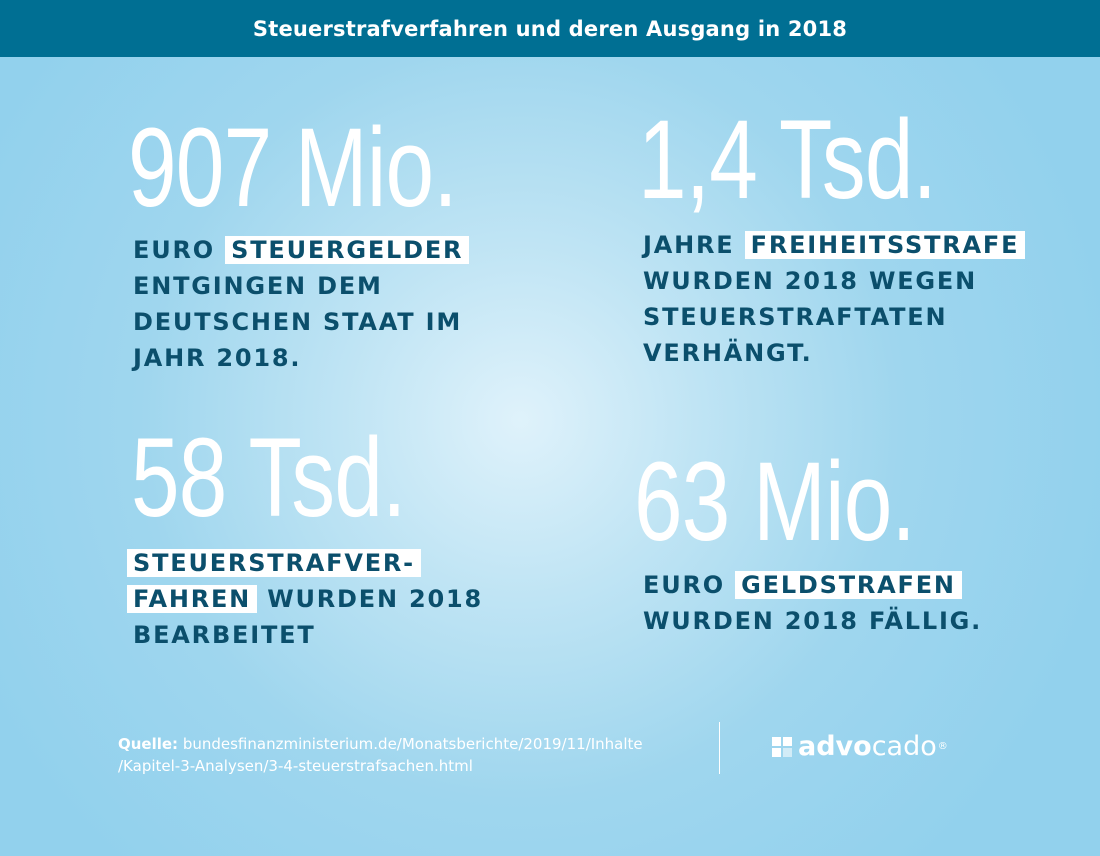 The width and height of the screenshot is (1100, 856). Describe the element at coordinates (904, 746) in the screenshot. I see `logo-text: cado` at that location.